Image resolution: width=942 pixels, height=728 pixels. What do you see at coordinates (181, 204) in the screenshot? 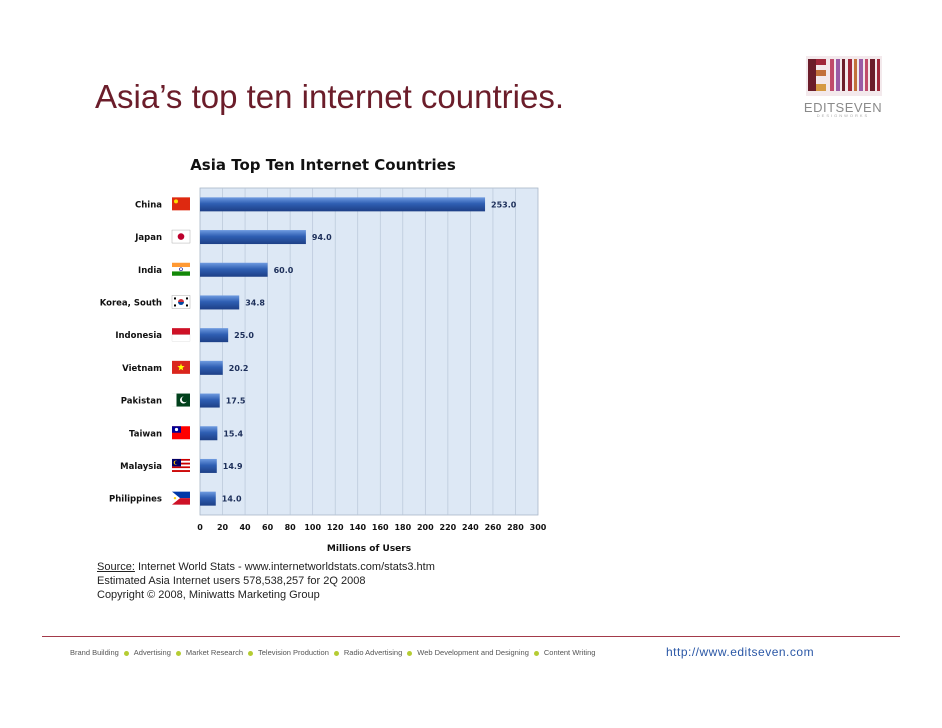
I see `china-flag-icon` at bounding box center [181, 204].